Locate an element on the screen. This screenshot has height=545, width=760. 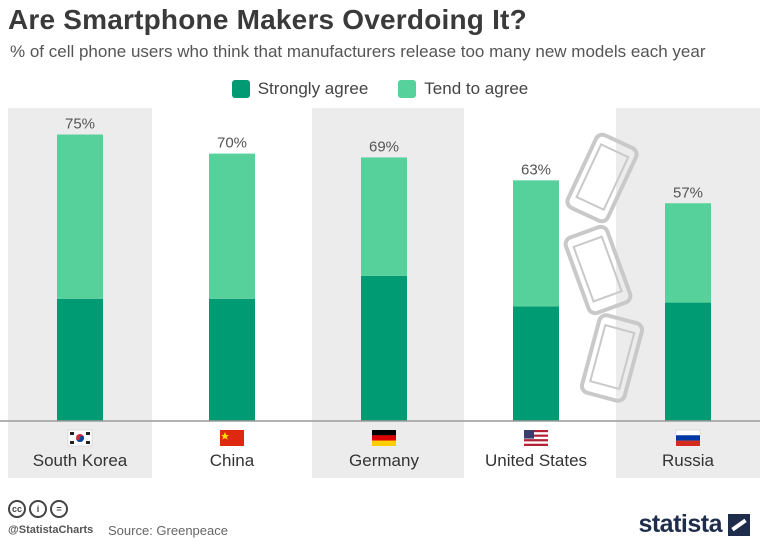
bar-strongly-china is located at coordinates (232, 359).